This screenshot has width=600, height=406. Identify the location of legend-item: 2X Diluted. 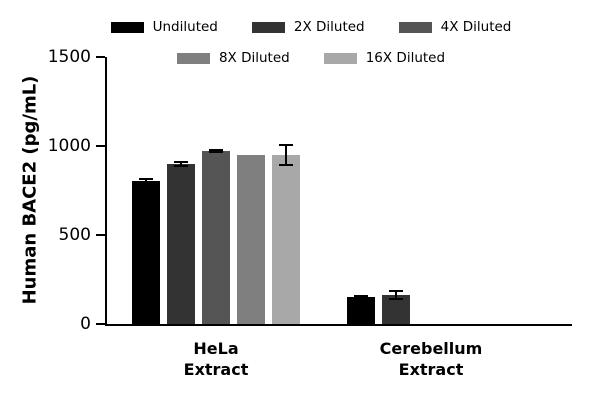
(308, 27).